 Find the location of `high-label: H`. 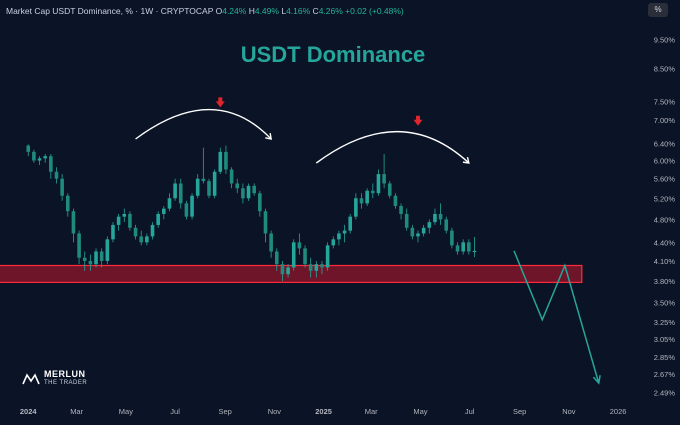

high-label: H is located at coordinates (251, 11).